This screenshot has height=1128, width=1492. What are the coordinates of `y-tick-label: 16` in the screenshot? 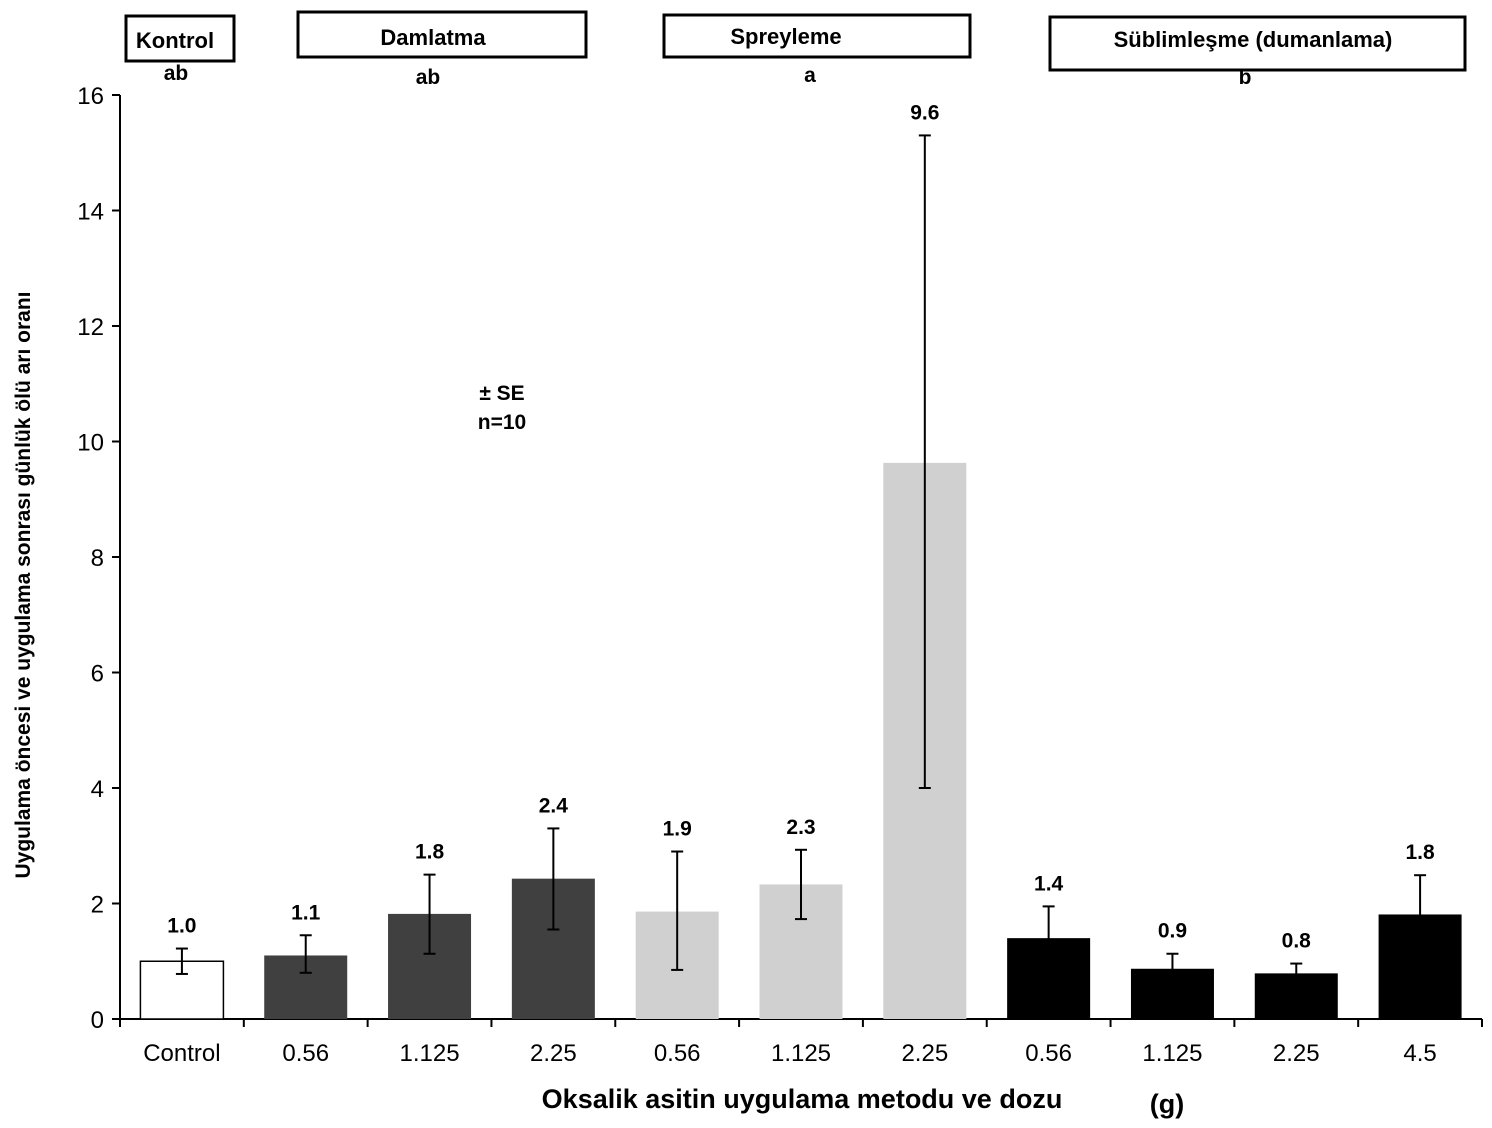 It's located at (90, 96).